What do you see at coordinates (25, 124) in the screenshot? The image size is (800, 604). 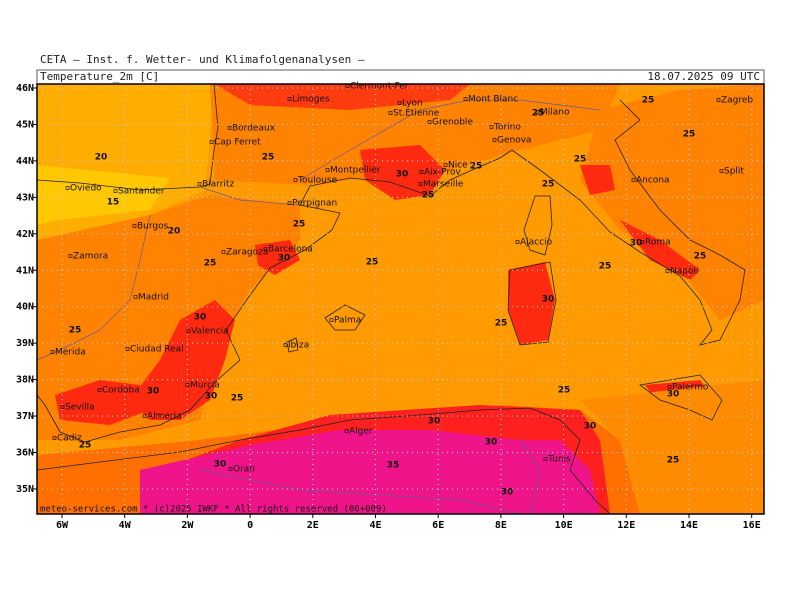 I see `lat-tick-label: 45N` at bounding box center [25, 124].